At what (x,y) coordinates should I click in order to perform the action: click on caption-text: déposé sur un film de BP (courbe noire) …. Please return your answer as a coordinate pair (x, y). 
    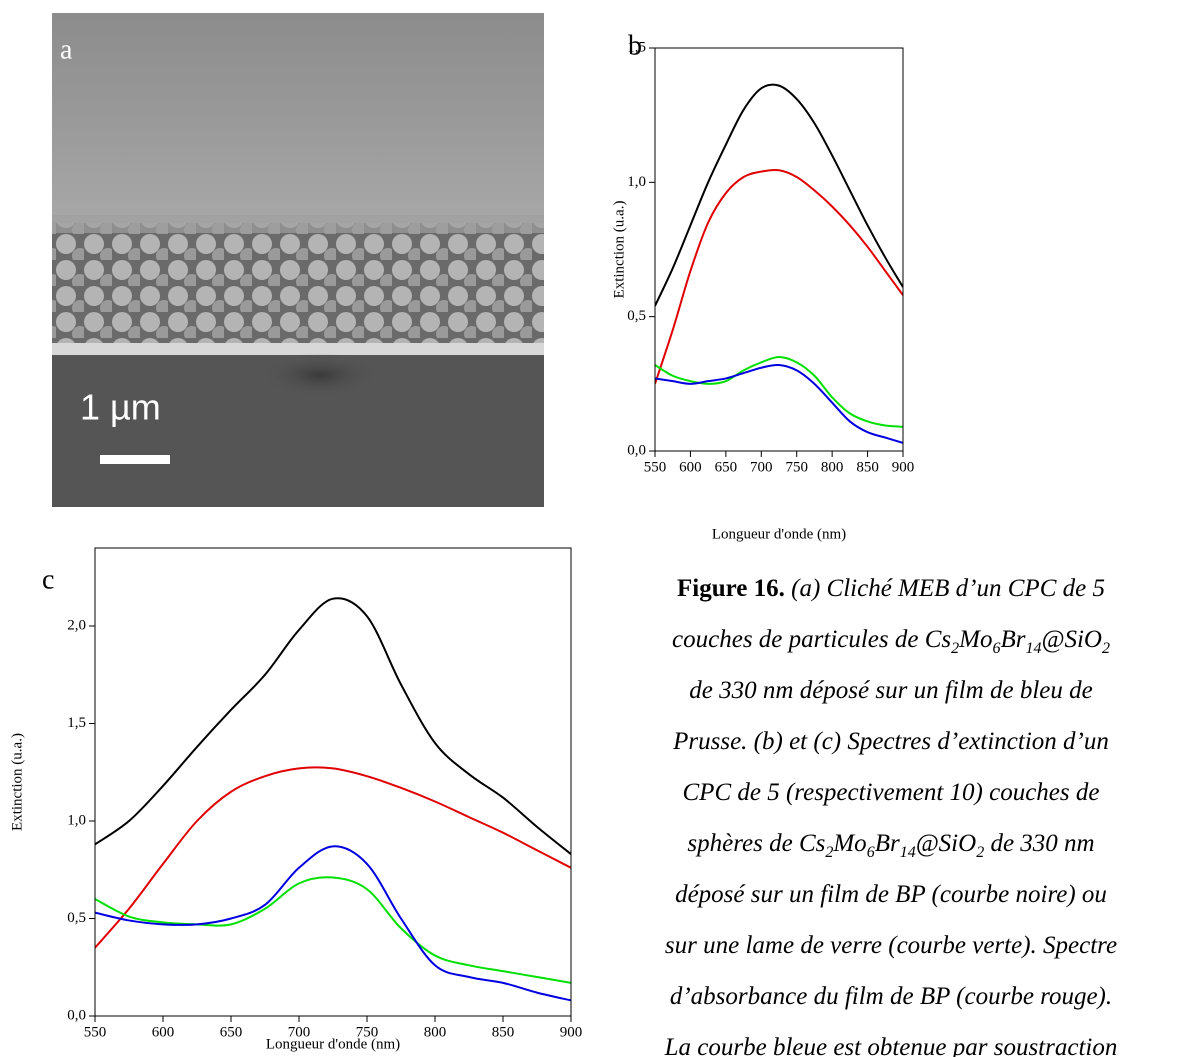
    Looking at the image, I should click on (891, 894).